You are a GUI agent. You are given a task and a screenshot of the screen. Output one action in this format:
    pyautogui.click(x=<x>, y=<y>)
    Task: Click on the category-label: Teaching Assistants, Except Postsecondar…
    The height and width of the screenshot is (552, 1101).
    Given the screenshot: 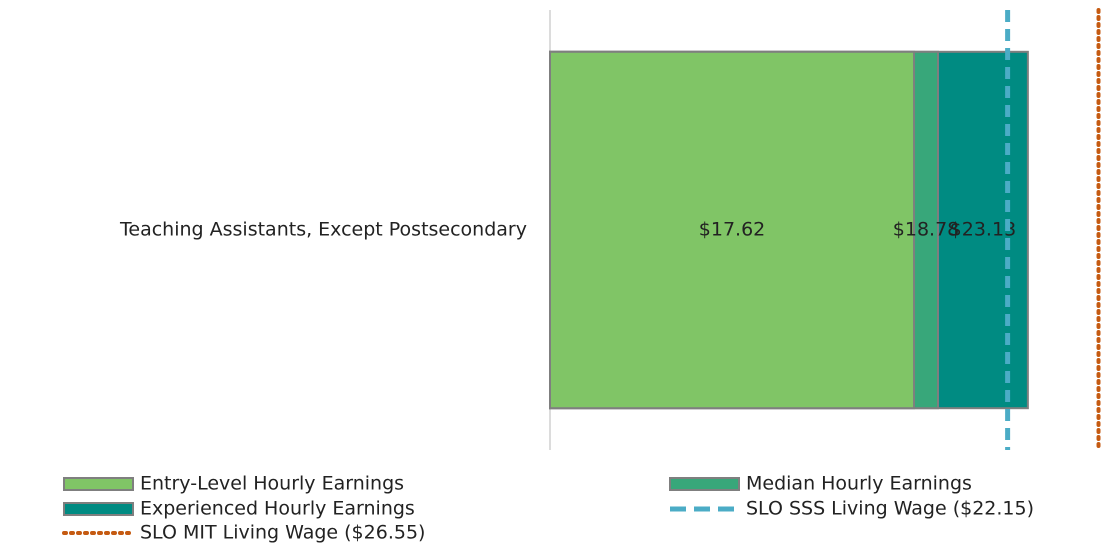 What is the action you would take?
    pyautogui.click(x=323, y=230)
    